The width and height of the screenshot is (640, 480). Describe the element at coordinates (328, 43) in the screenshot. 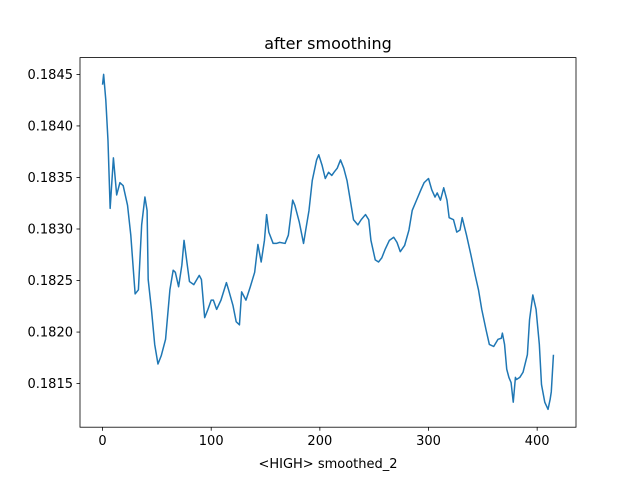

I see `chart-title: after smoothing` at that location.